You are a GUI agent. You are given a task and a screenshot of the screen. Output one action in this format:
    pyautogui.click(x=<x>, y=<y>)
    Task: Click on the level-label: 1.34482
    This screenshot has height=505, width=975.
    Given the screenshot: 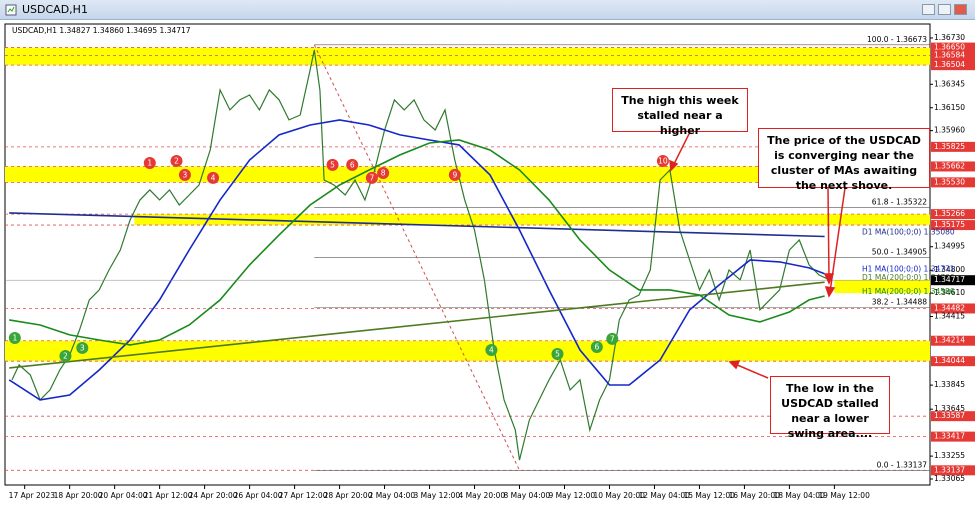 What is the action you would take?
    pyautogui.click(x=949, y=307)
    